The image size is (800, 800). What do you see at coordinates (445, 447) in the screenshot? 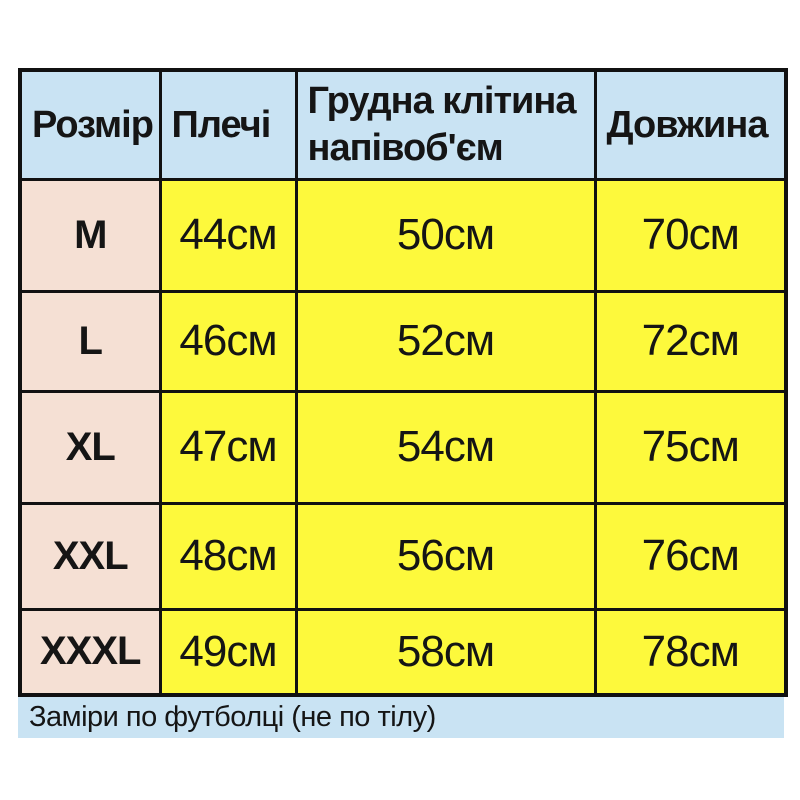
I see `chest-value: 54см` at bounding box center [445, 447].